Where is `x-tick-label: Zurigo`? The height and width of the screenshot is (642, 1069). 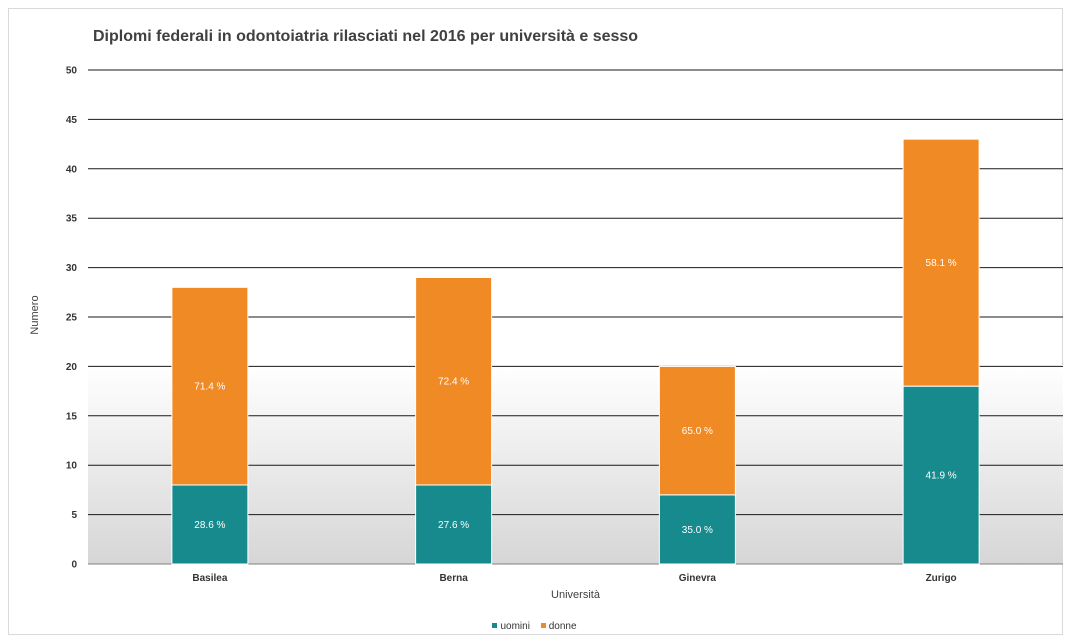
x-tick-label: Zurigo is located at coordinates (941, 578).